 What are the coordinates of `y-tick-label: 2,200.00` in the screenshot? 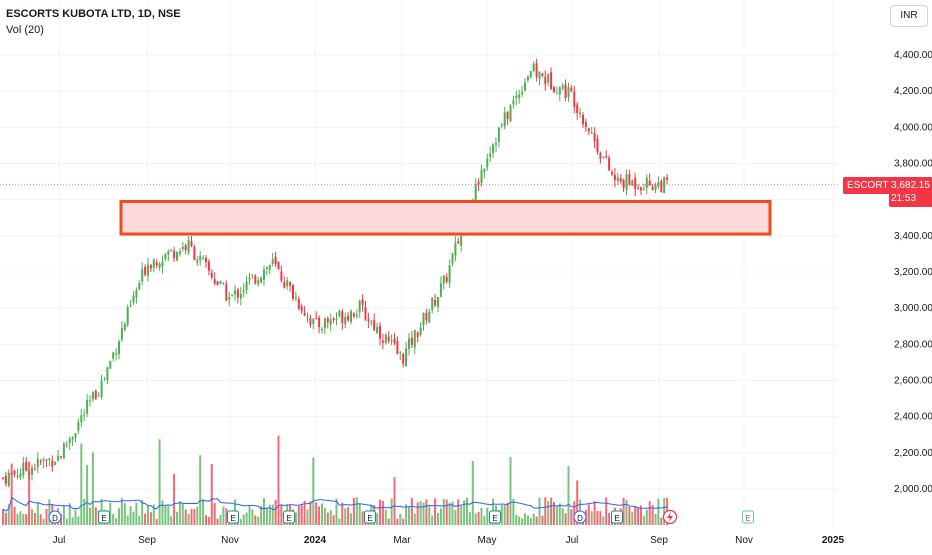 It's located at (913, 453).